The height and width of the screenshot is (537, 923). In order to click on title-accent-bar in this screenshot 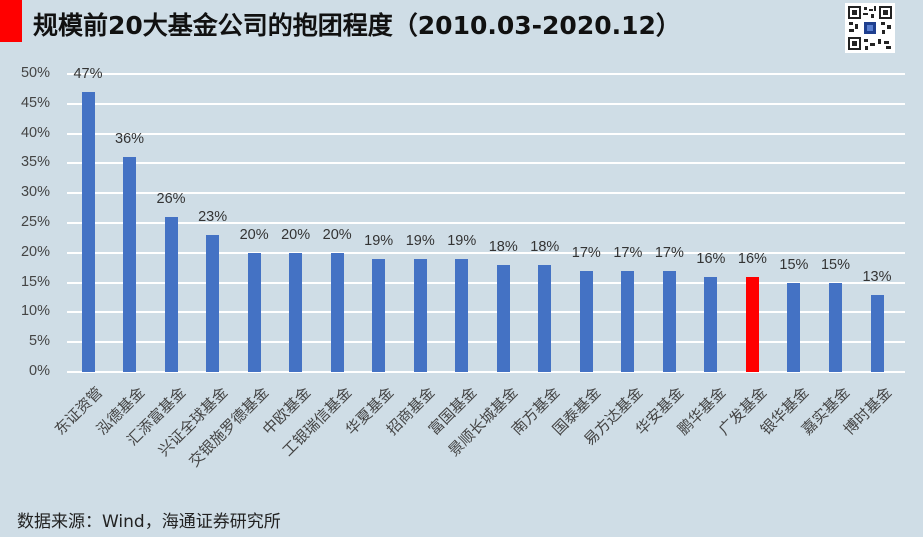, I will do `click(11, 21)`.